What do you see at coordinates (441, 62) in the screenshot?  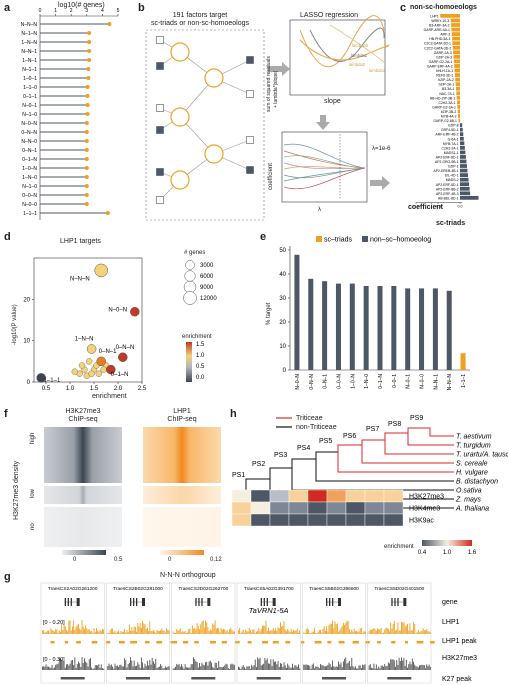 I see `c-factor-label: GARP-G2-2A-1` at bounding box center [441, 62].